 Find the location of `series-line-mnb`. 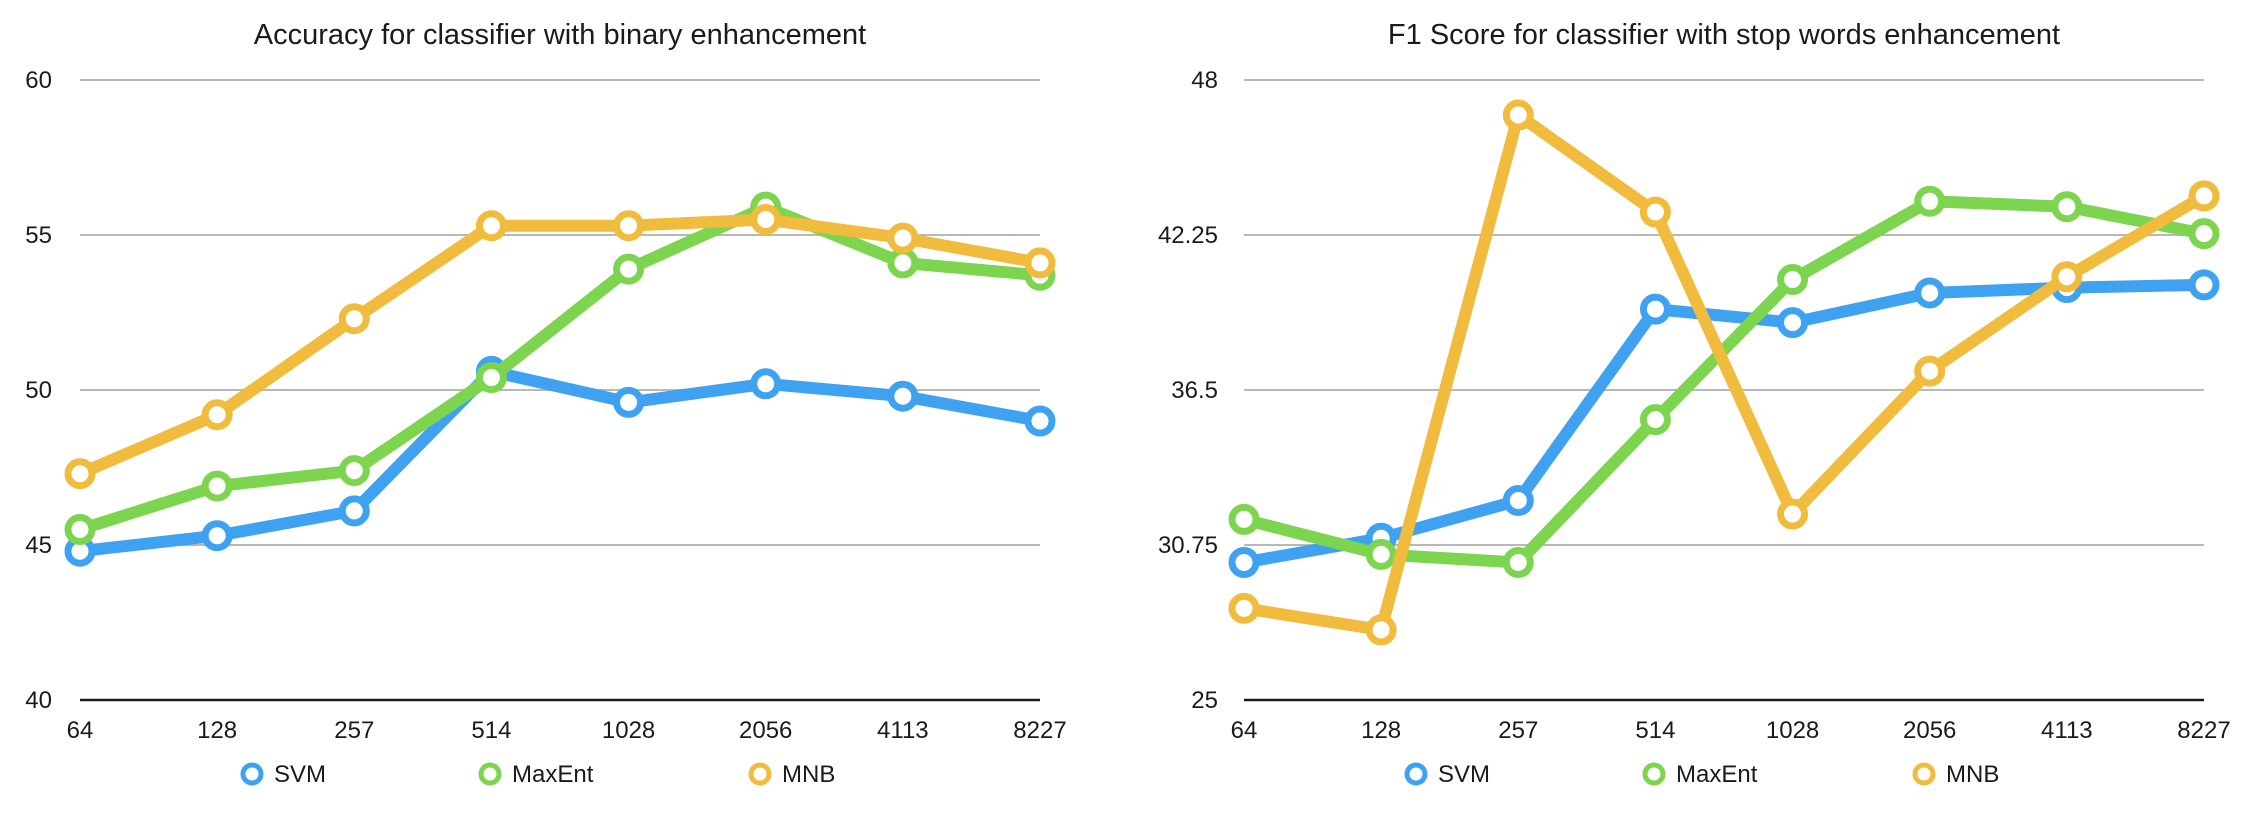

series-line-mnb is located at coordinates (560, 346).